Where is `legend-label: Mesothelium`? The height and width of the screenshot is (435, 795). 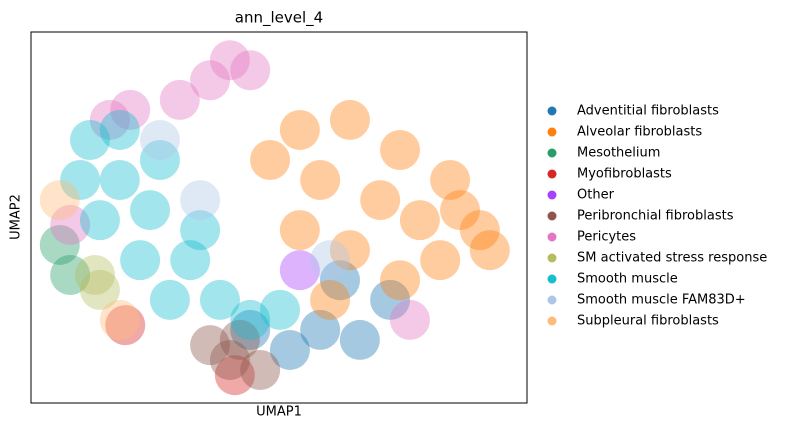 legend-label: Mesothelium is located at coordinates (618, 153).